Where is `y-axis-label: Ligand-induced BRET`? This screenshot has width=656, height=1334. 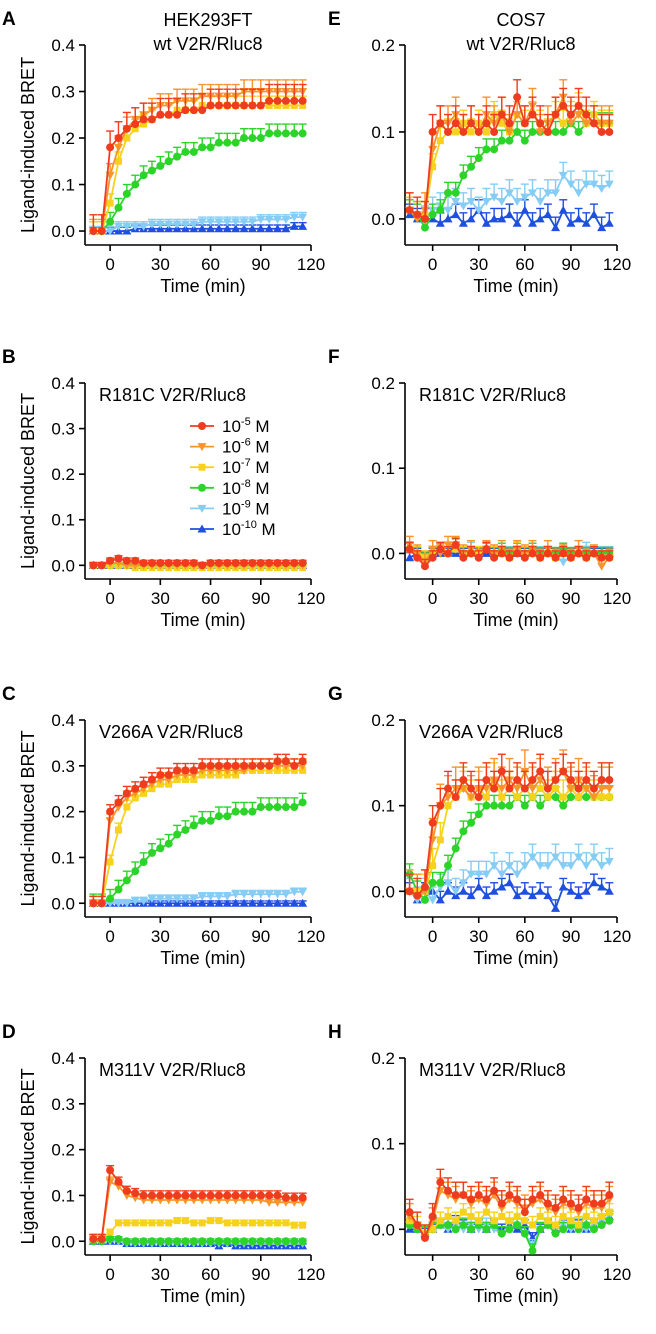
y-axis-label: Ligand-induced BRET is located at coordinates (28, 145).